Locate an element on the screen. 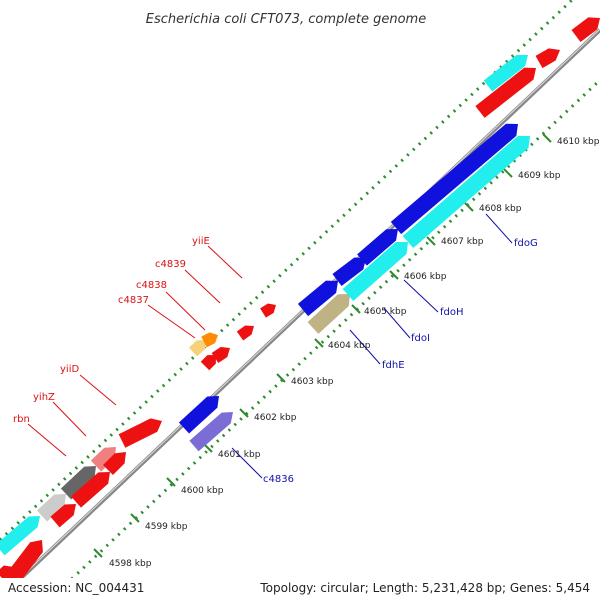  tick-label: 4601 kbp is located at coordinates (239, 455).